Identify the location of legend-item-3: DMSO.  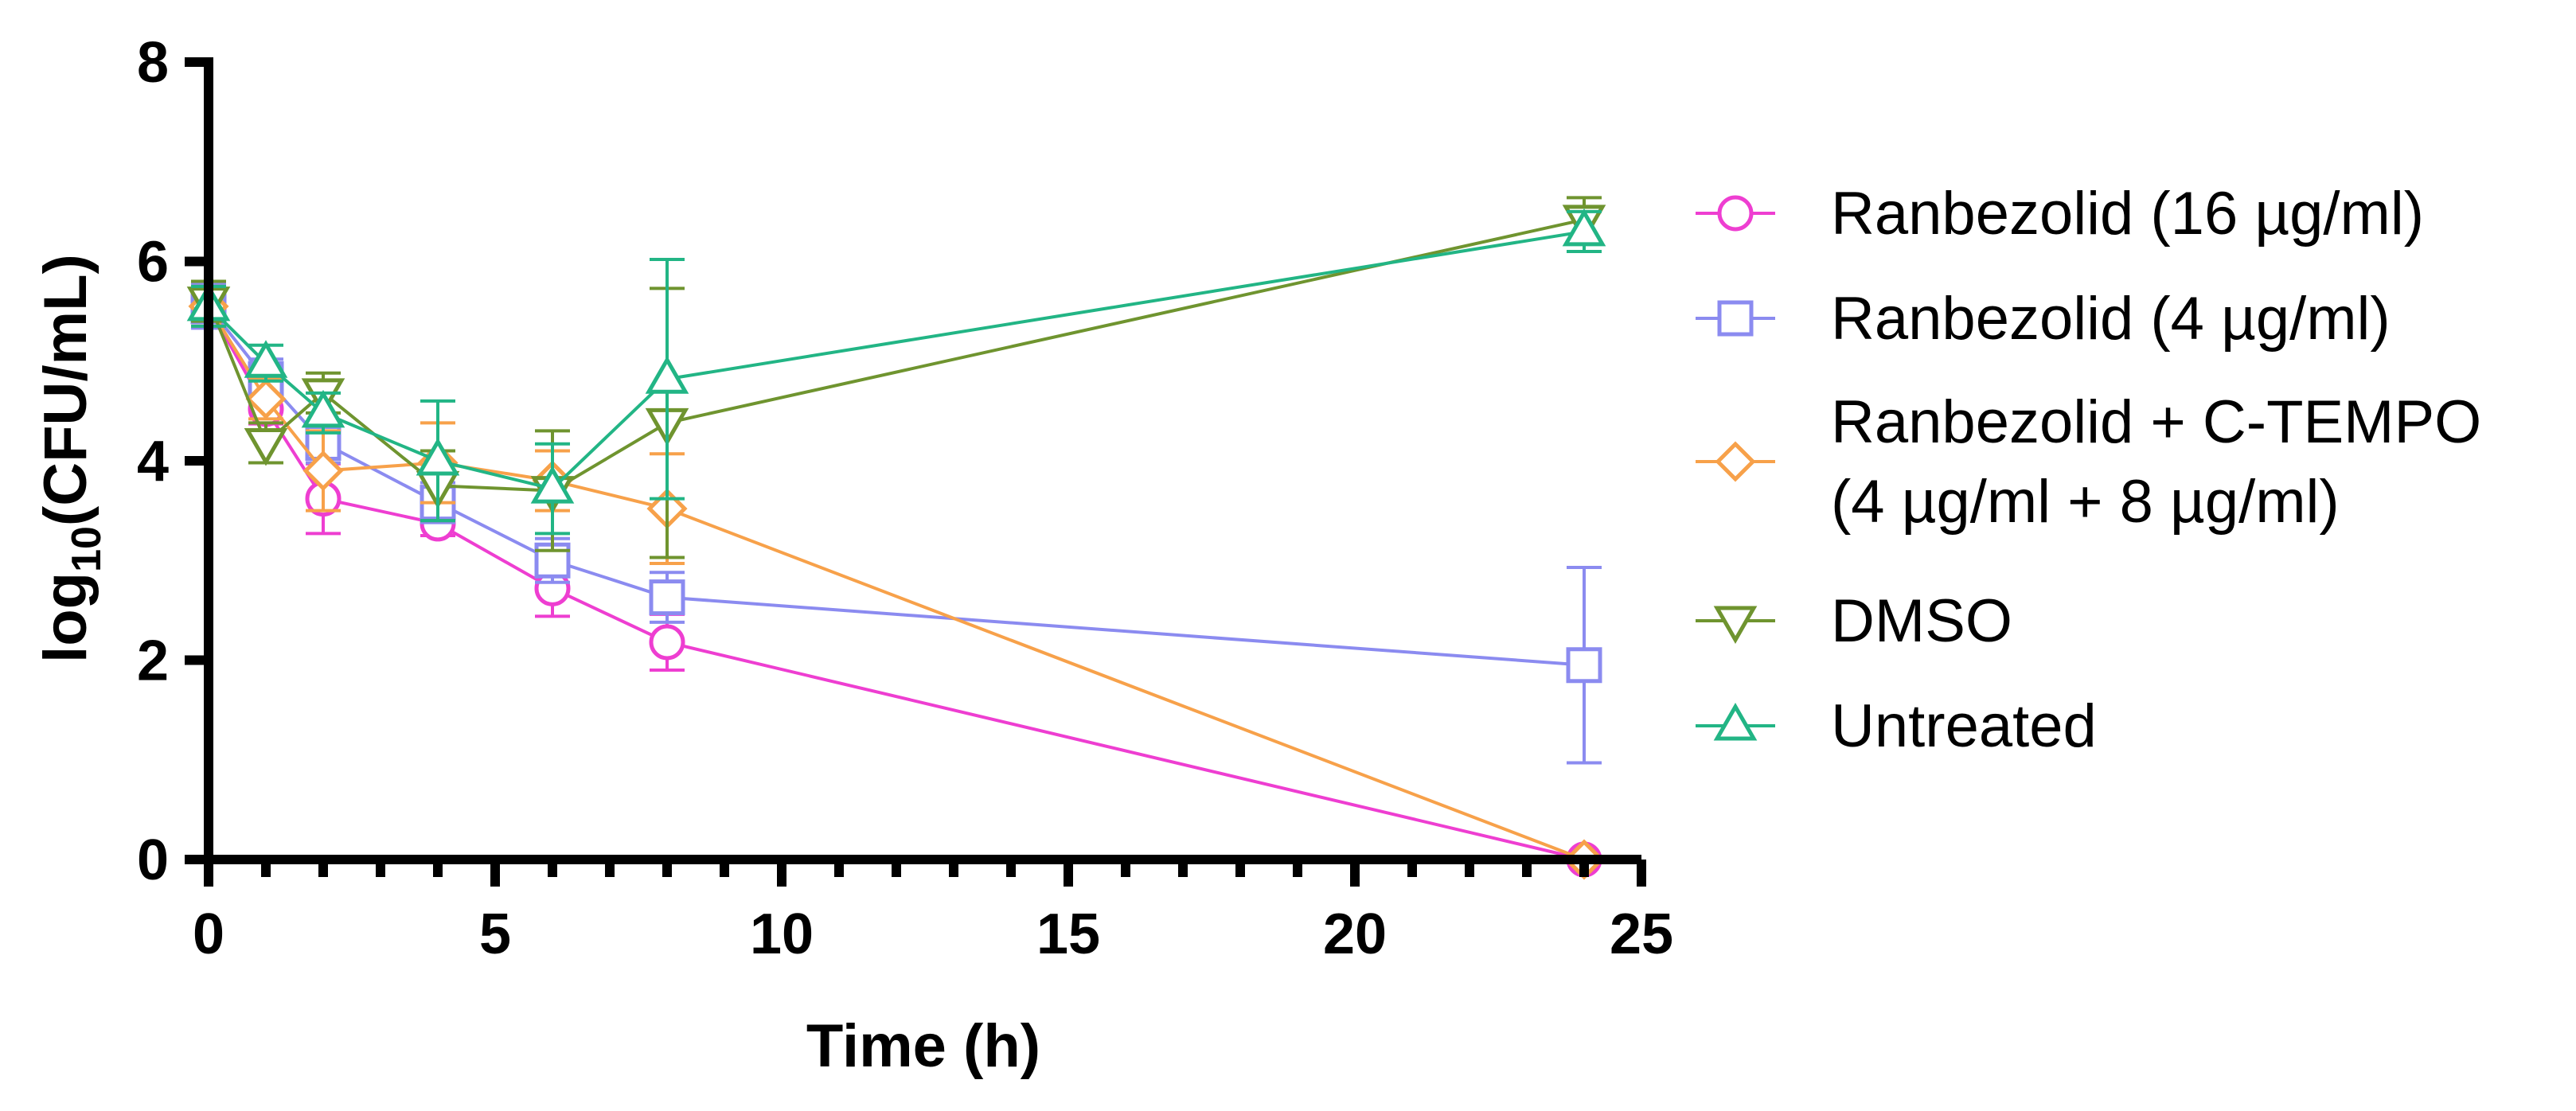
(1854, 621).